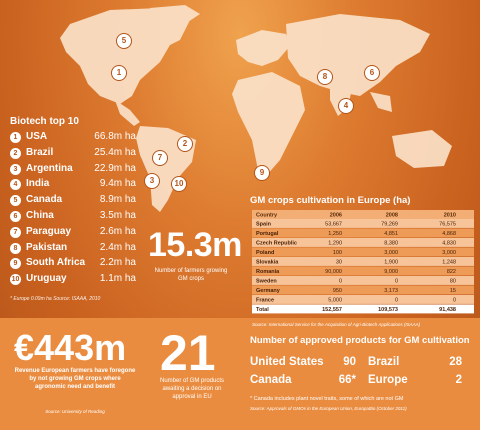  I want to click on approved-count-brazil: 28, so click(455, 362).